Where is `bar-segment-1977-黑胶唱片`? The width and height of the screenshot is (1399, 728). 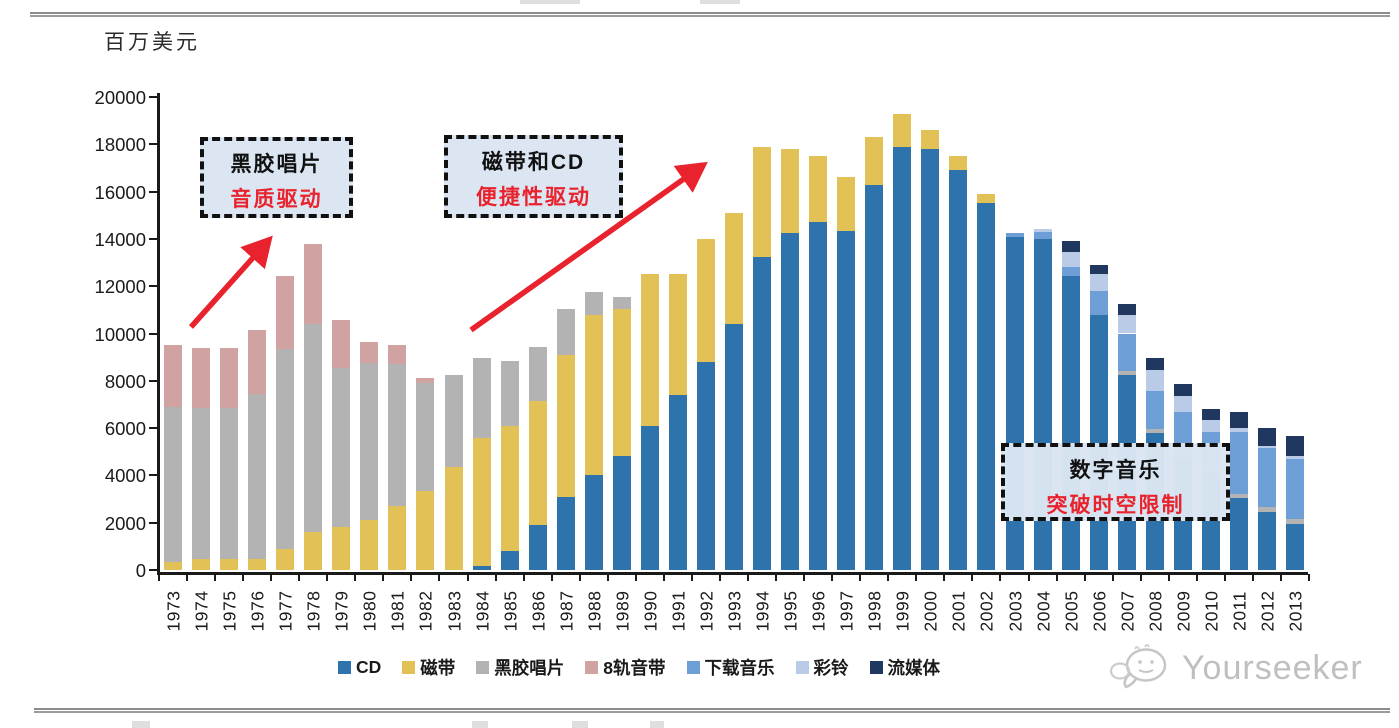 bar-segment-1977-黑胶唱片 is located at coordinates (285, 448).